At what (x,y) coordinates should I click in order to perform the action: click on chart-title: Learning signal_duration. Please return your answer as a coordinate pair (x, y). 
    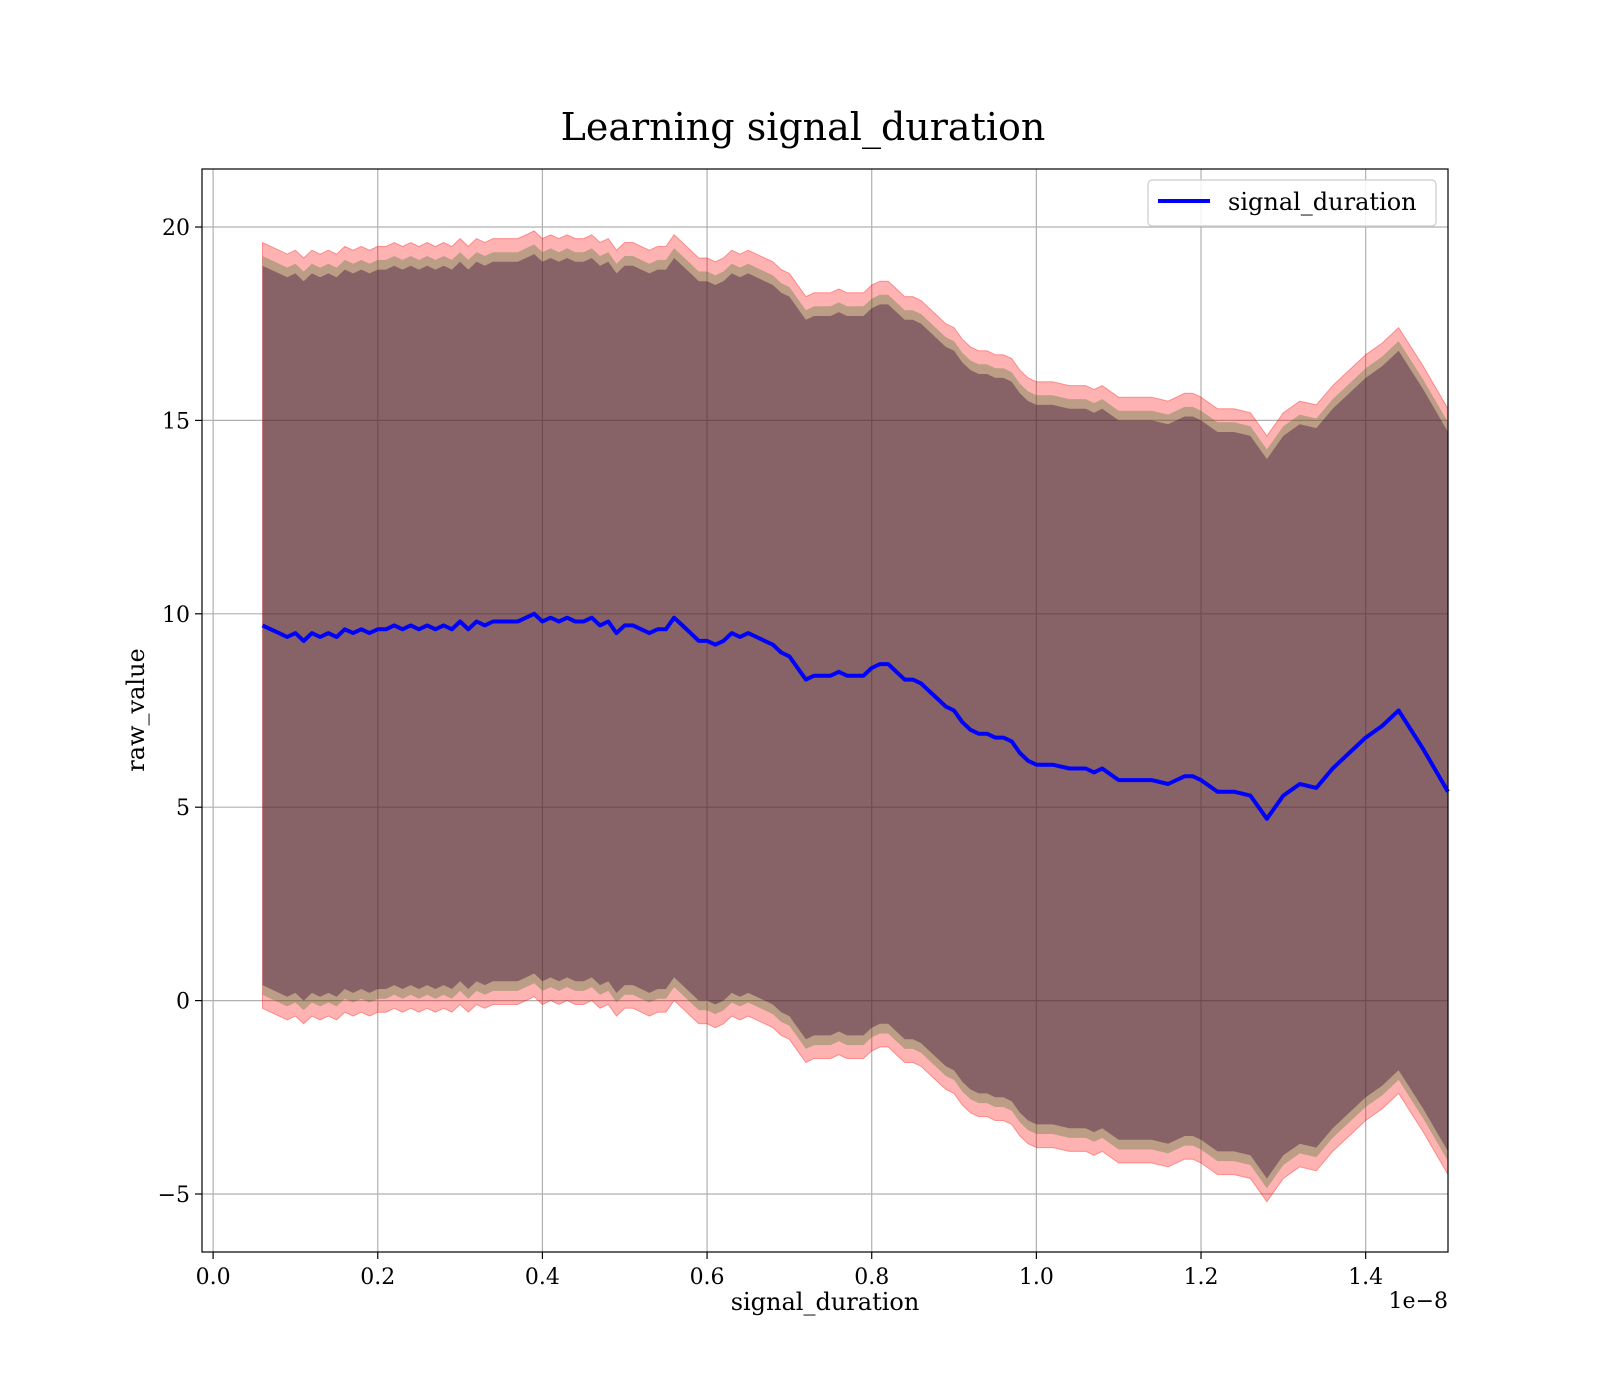
    Looking at the image, I should click on (803, 127).